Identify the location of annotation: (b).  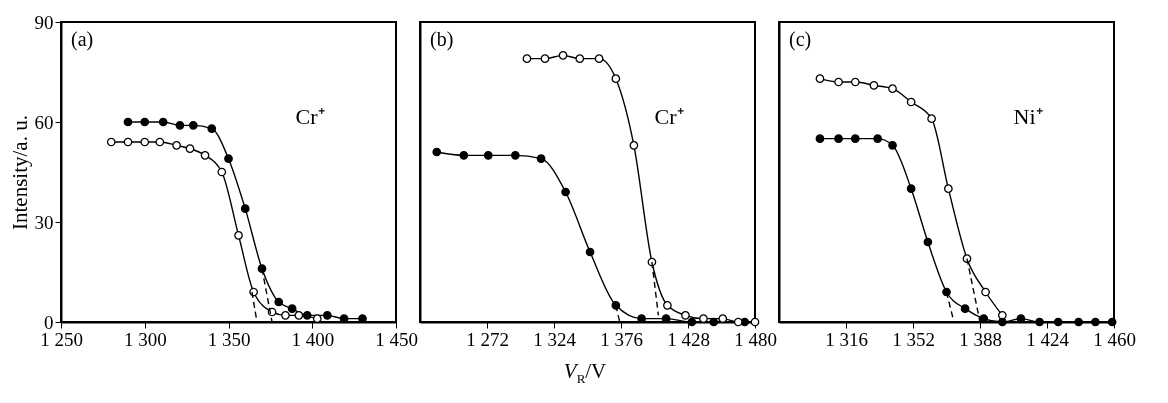
(442, 39).